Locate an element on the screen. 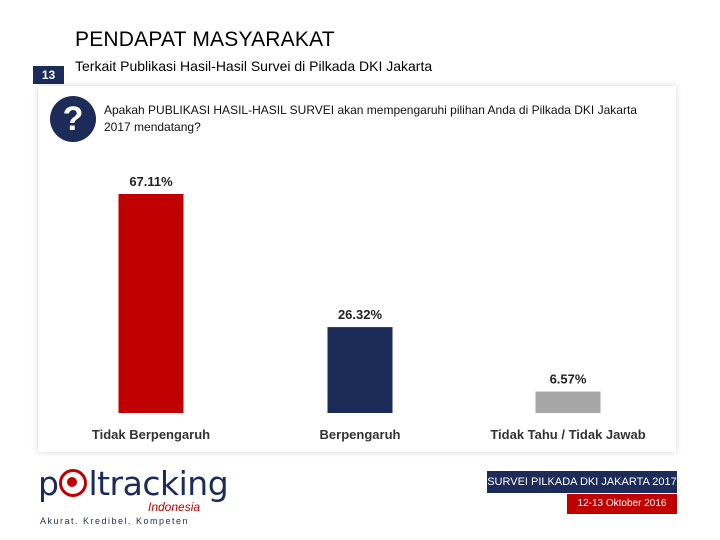  logo-wordmark: p ltracking is located at coordinates (133, 483).